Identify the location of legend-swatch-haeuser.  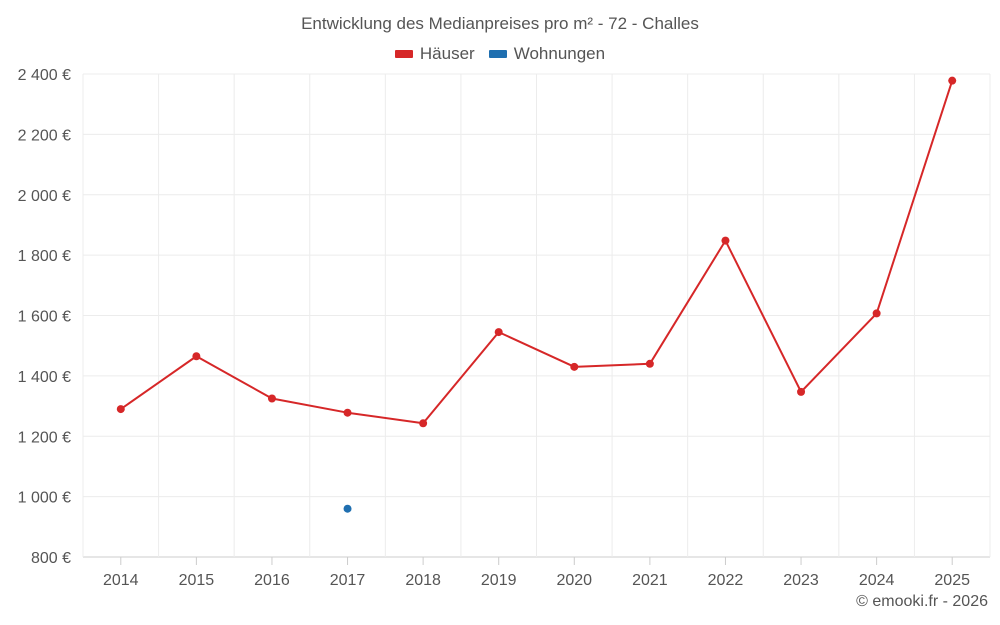
(403, 54).